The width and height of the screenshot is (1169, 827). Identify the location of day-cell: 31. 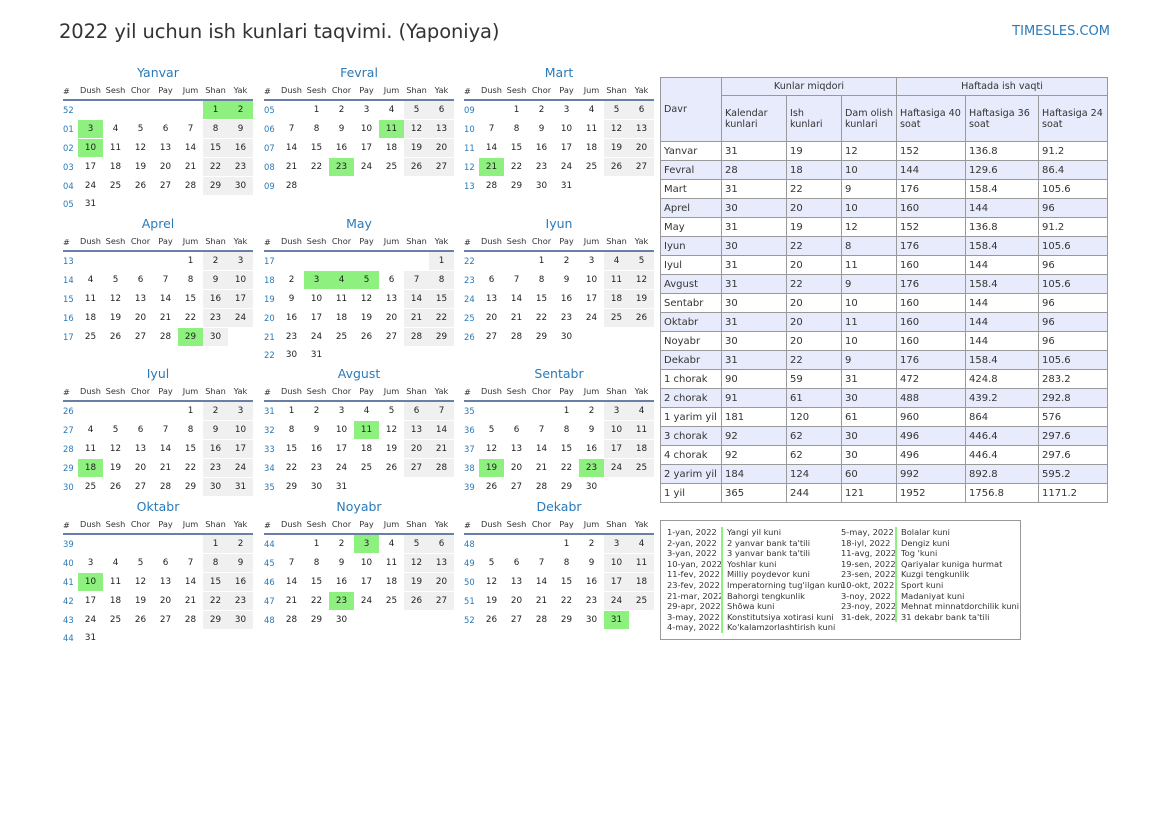
(566, 185).